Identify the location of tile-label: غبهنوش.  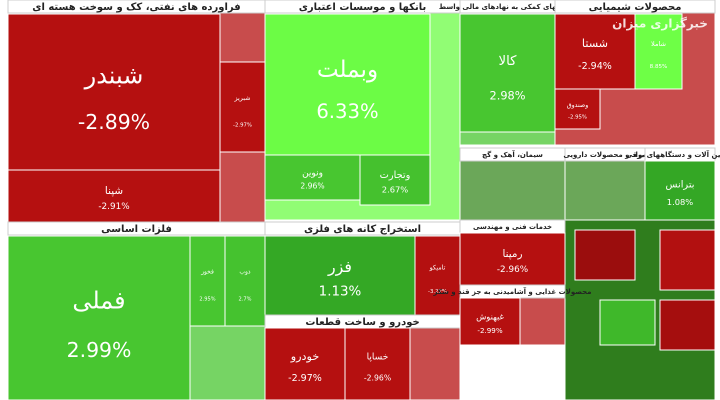
(490, 316).